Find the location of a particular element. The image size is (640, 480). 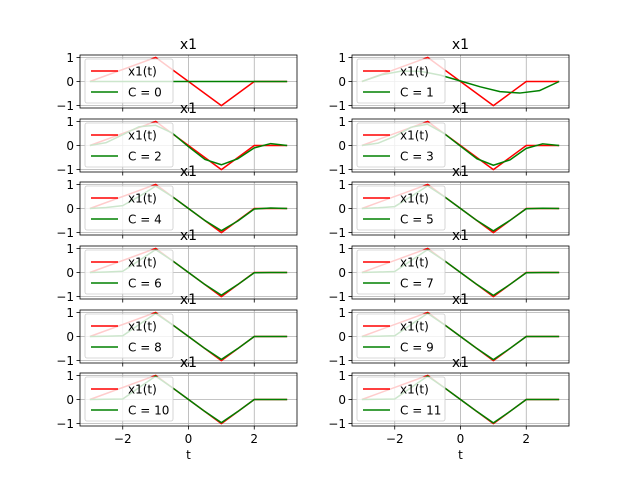

legend-label: C = 3 is located at coordinates (417, 157).